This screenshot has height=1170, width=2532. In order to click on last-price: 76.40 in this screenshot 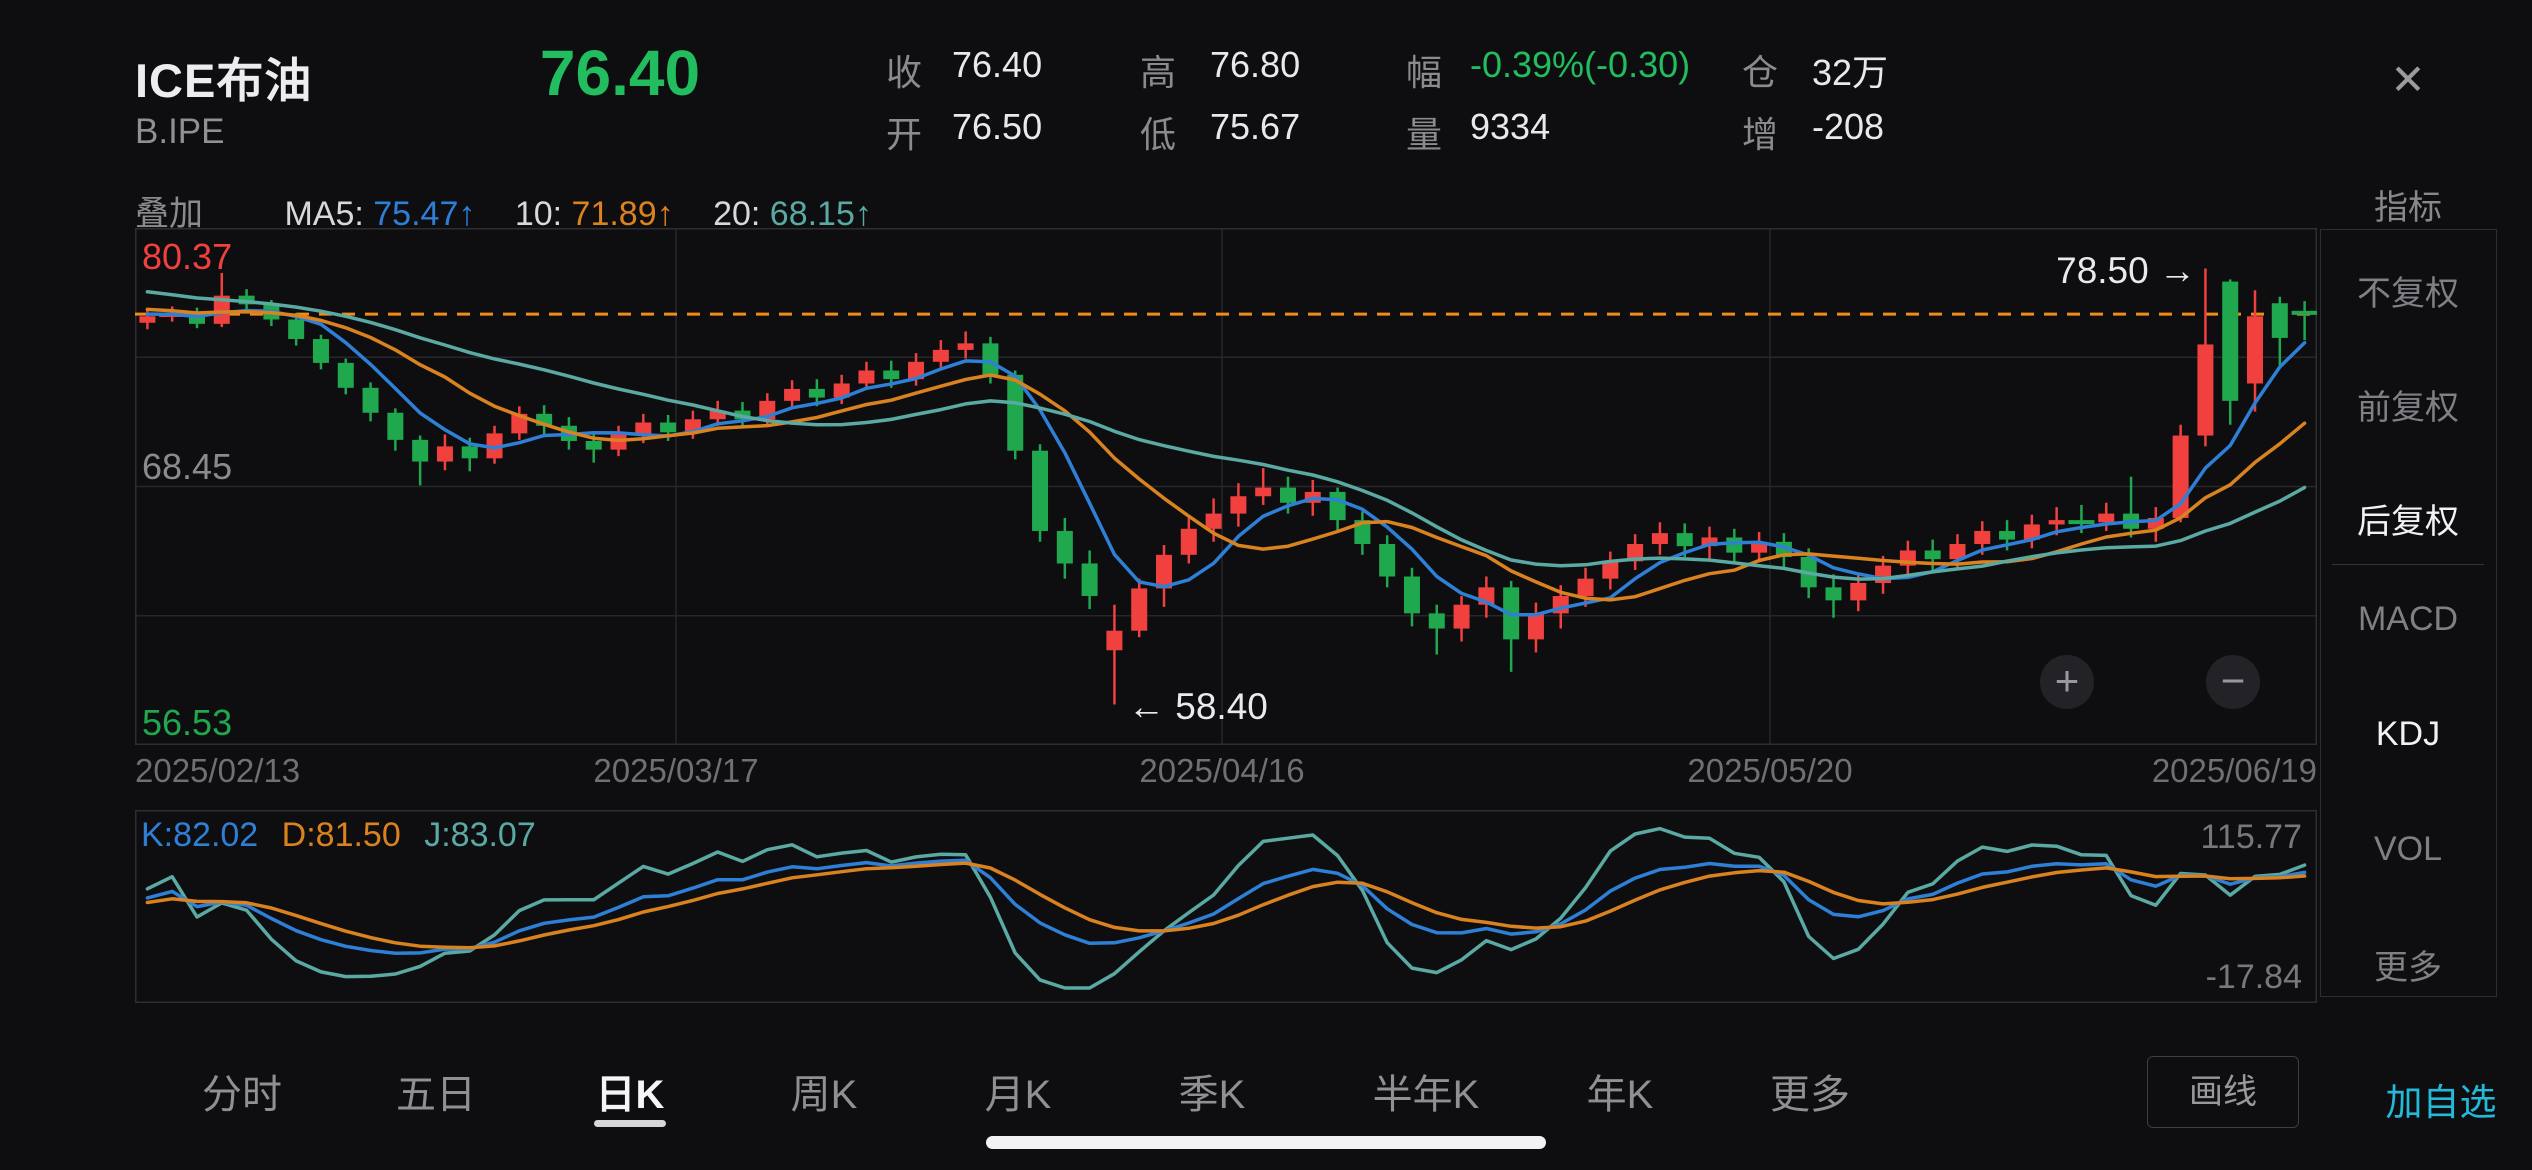, I will do `click(620, 73)`.